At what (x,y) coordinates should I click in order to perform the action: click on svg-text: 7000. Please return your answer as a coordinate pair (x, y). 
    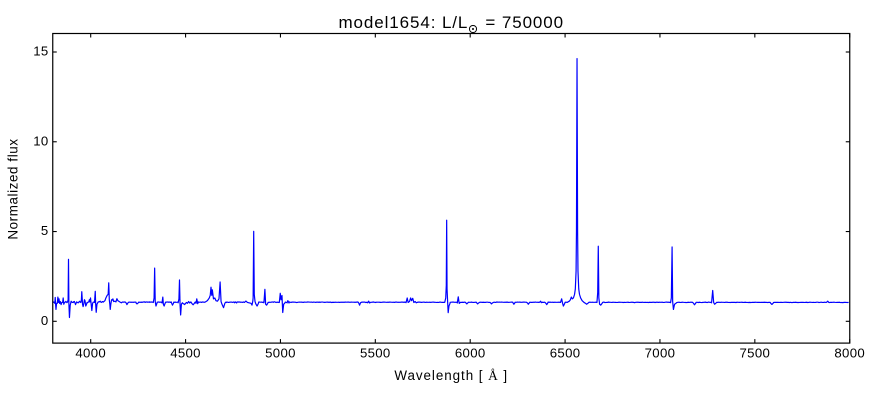
    Looking at the image, I should click on (660, 353).